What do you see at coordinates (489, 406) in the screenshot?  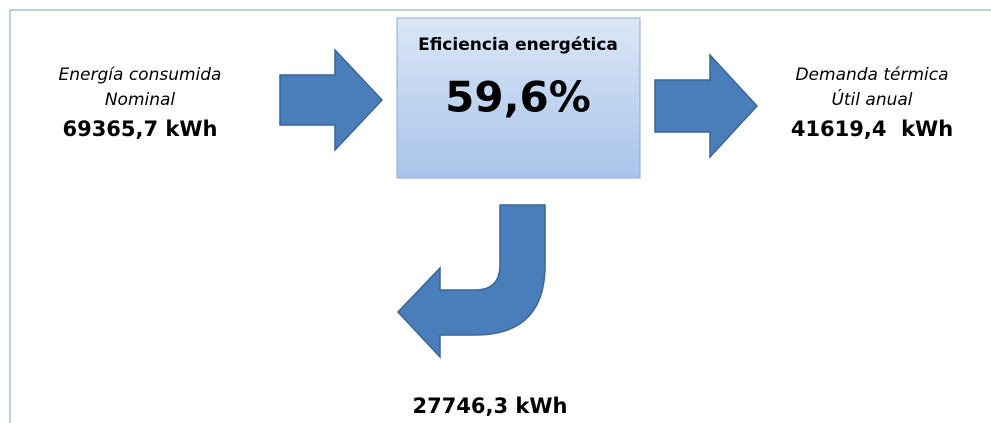 I see `loss-value: 27746,3 kWh` at bounding box center [489, 406].